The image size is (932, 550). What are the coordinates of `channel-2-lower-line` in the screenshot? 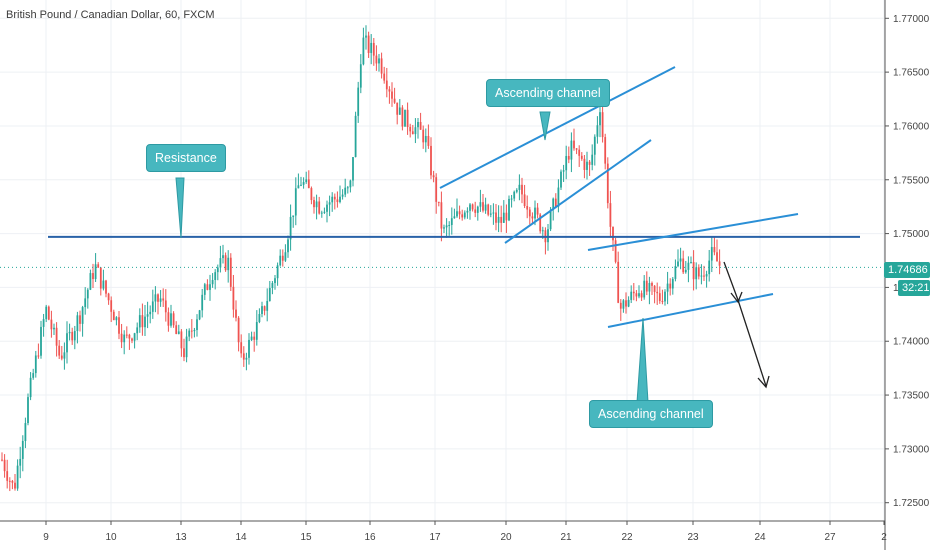 It's located at (690, 310).